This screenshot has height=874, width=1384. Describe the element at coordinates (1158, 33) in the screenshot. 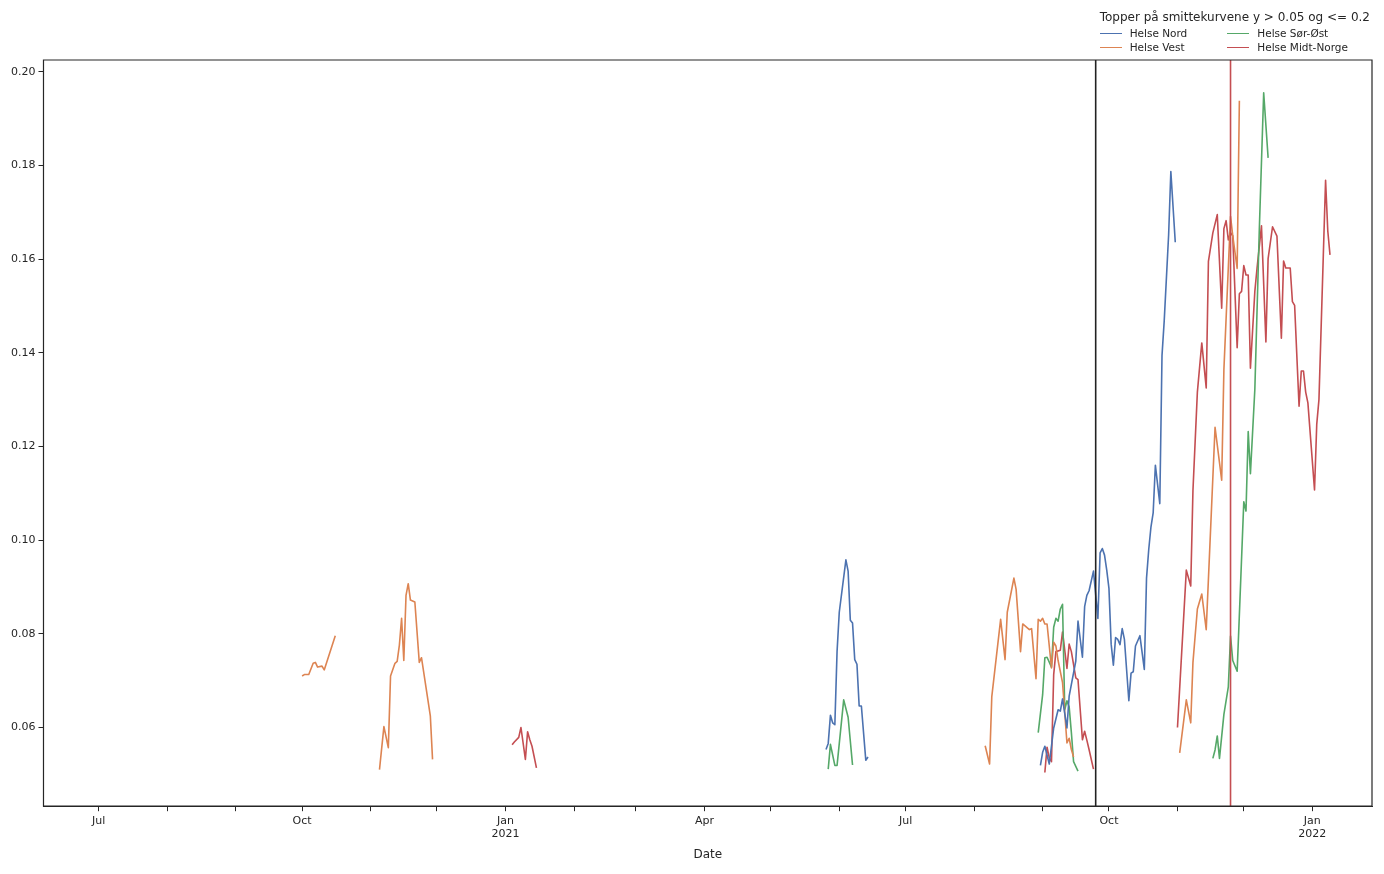

I see `legend-label: Helse Nord` at that location.